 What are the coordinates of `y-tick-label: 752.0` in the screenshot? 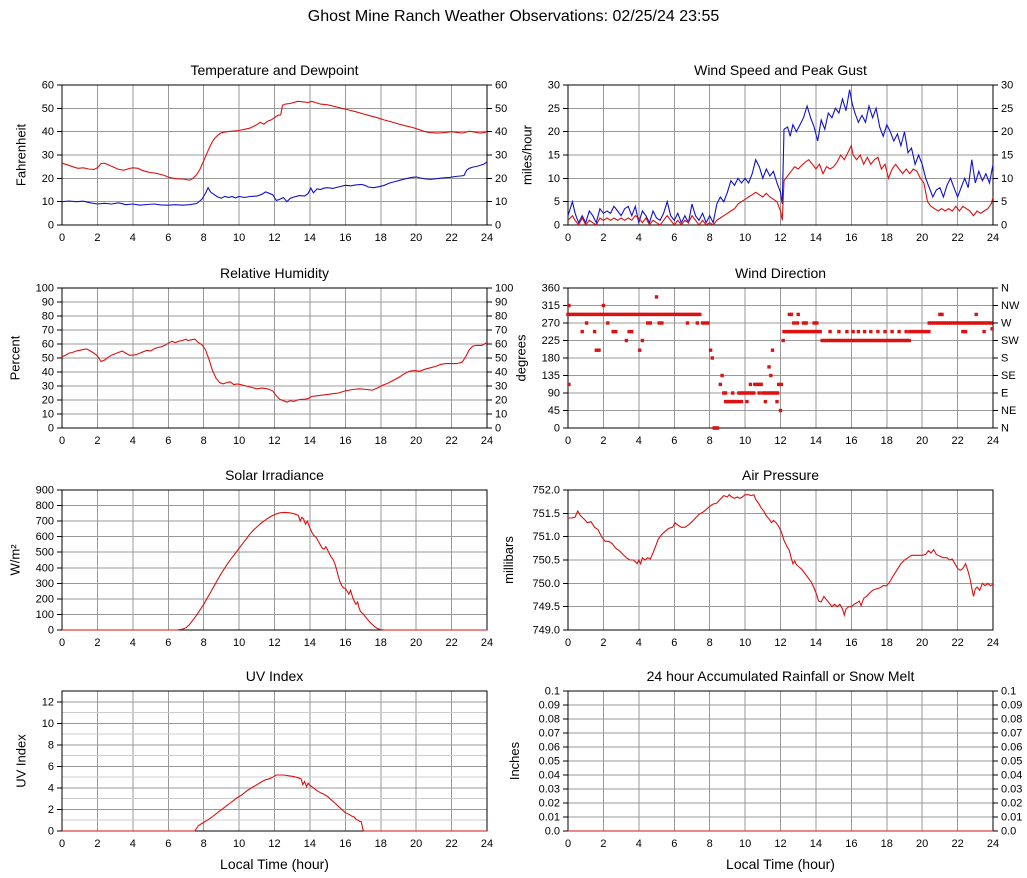 It's located at (546, 491).